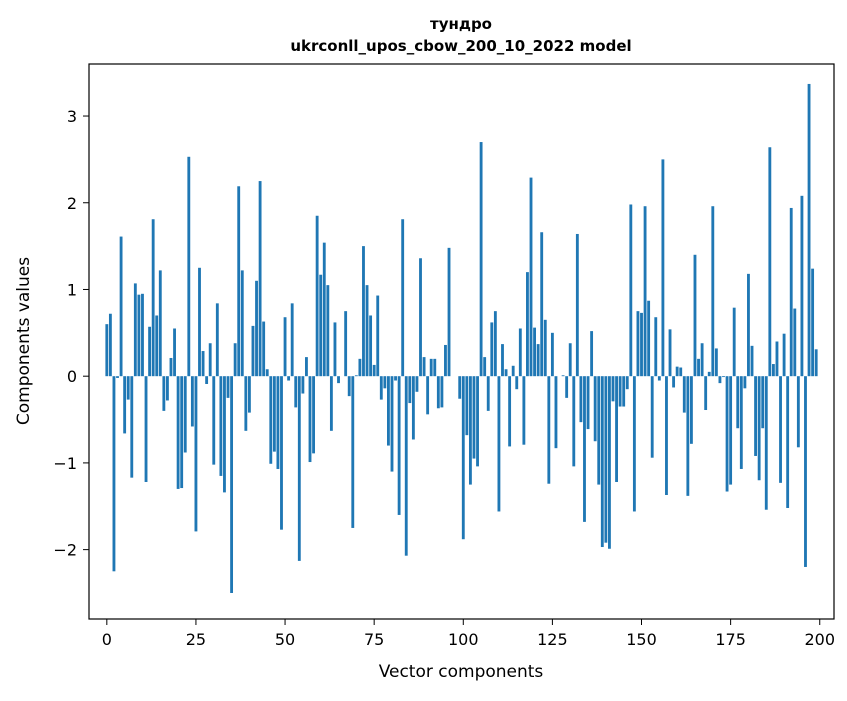 This screenshot has height=701, width=847. Describe the element at coordinates (460, 46) in the screenshot. I see `chart-subtitle: ukrconll_upos_cbow_200_10_2022 model` at that location.